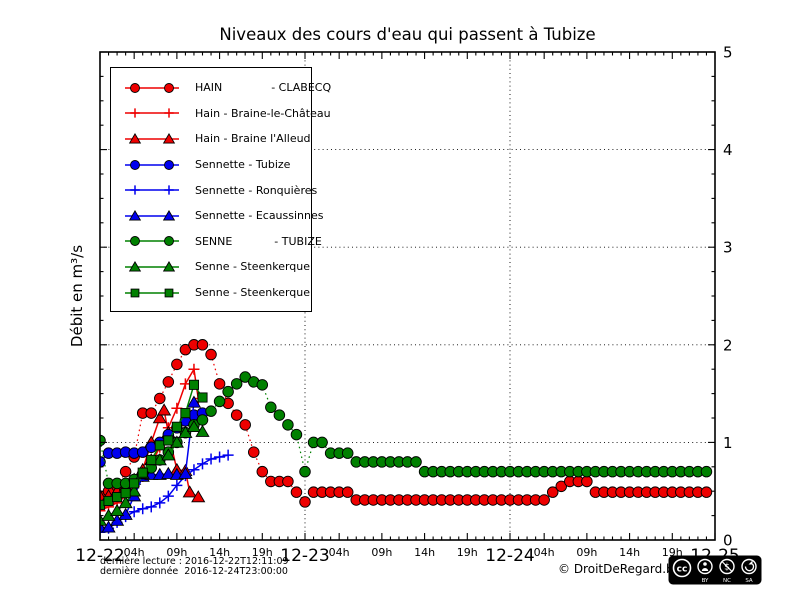 This screenshot has height=600, width=800. I want to click on svg-text: BY, so click(705, 581).